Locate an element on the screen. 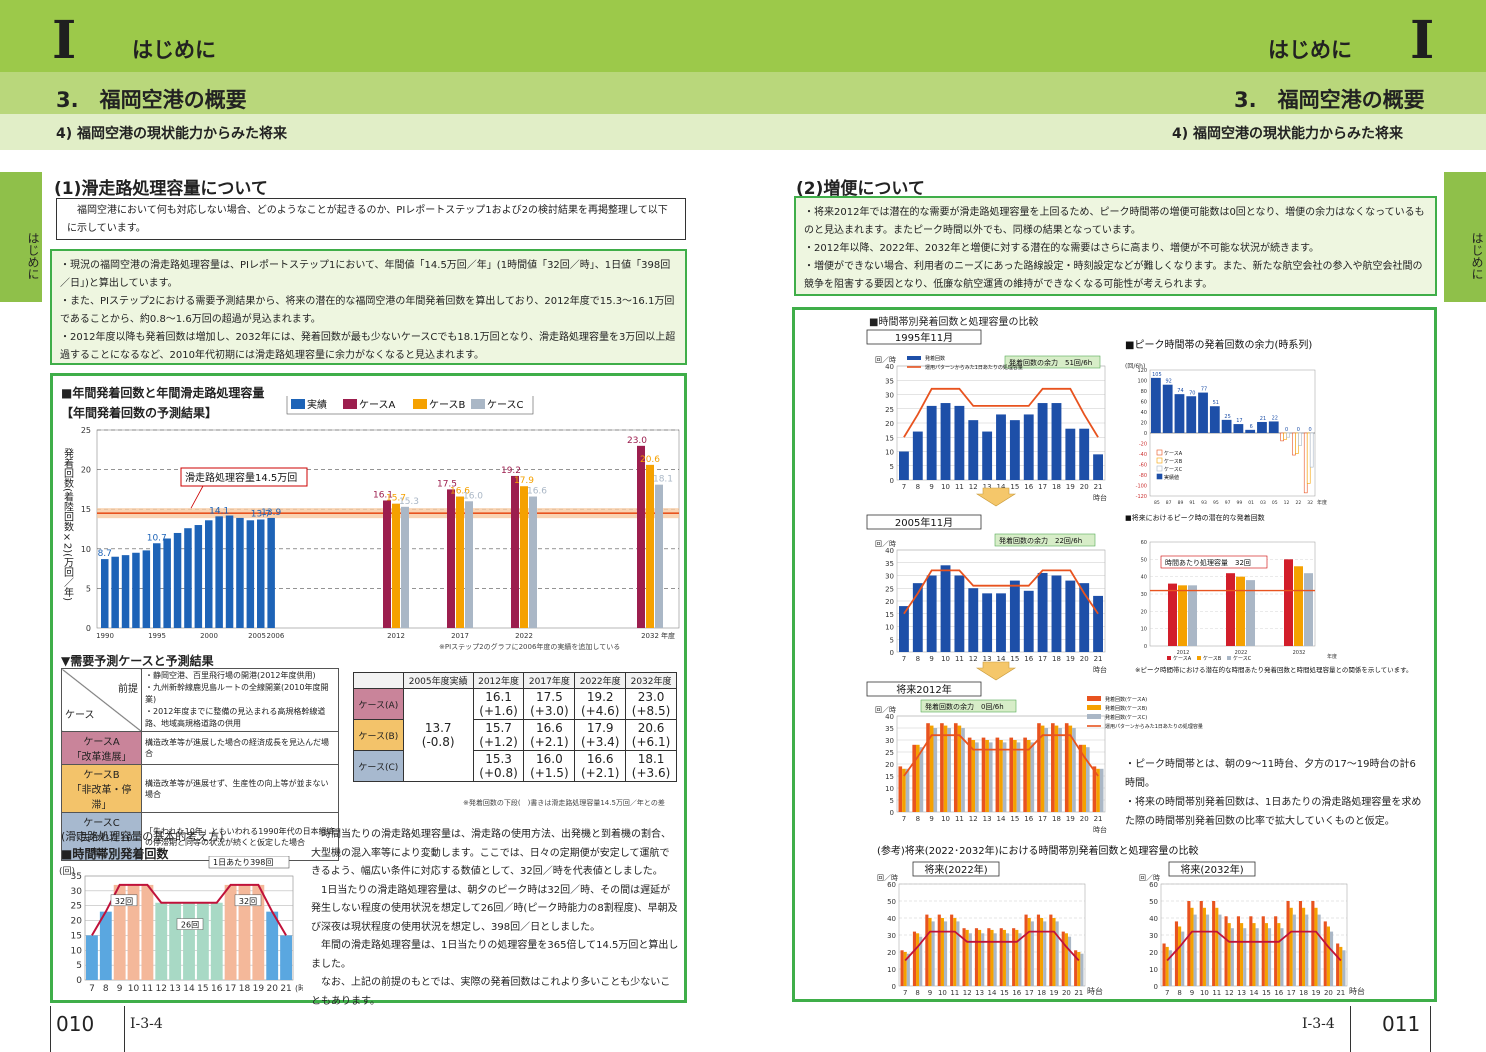  y-tick-label: 50 is located at coordinates (1153, 902).